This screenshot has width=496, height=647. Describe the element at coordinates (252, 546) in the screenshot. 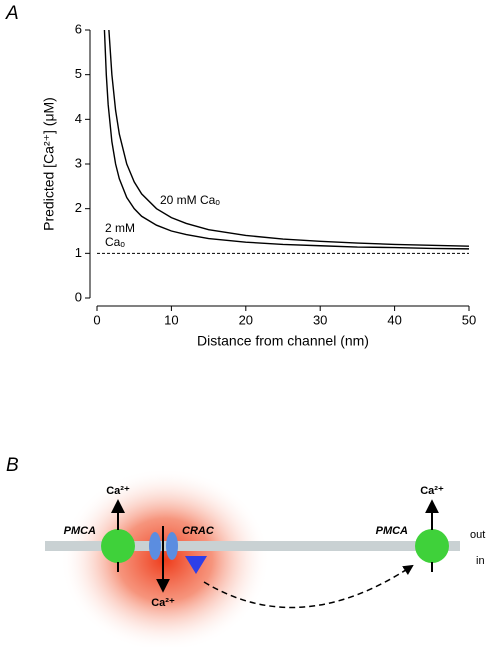

I see `membrane` at that location.